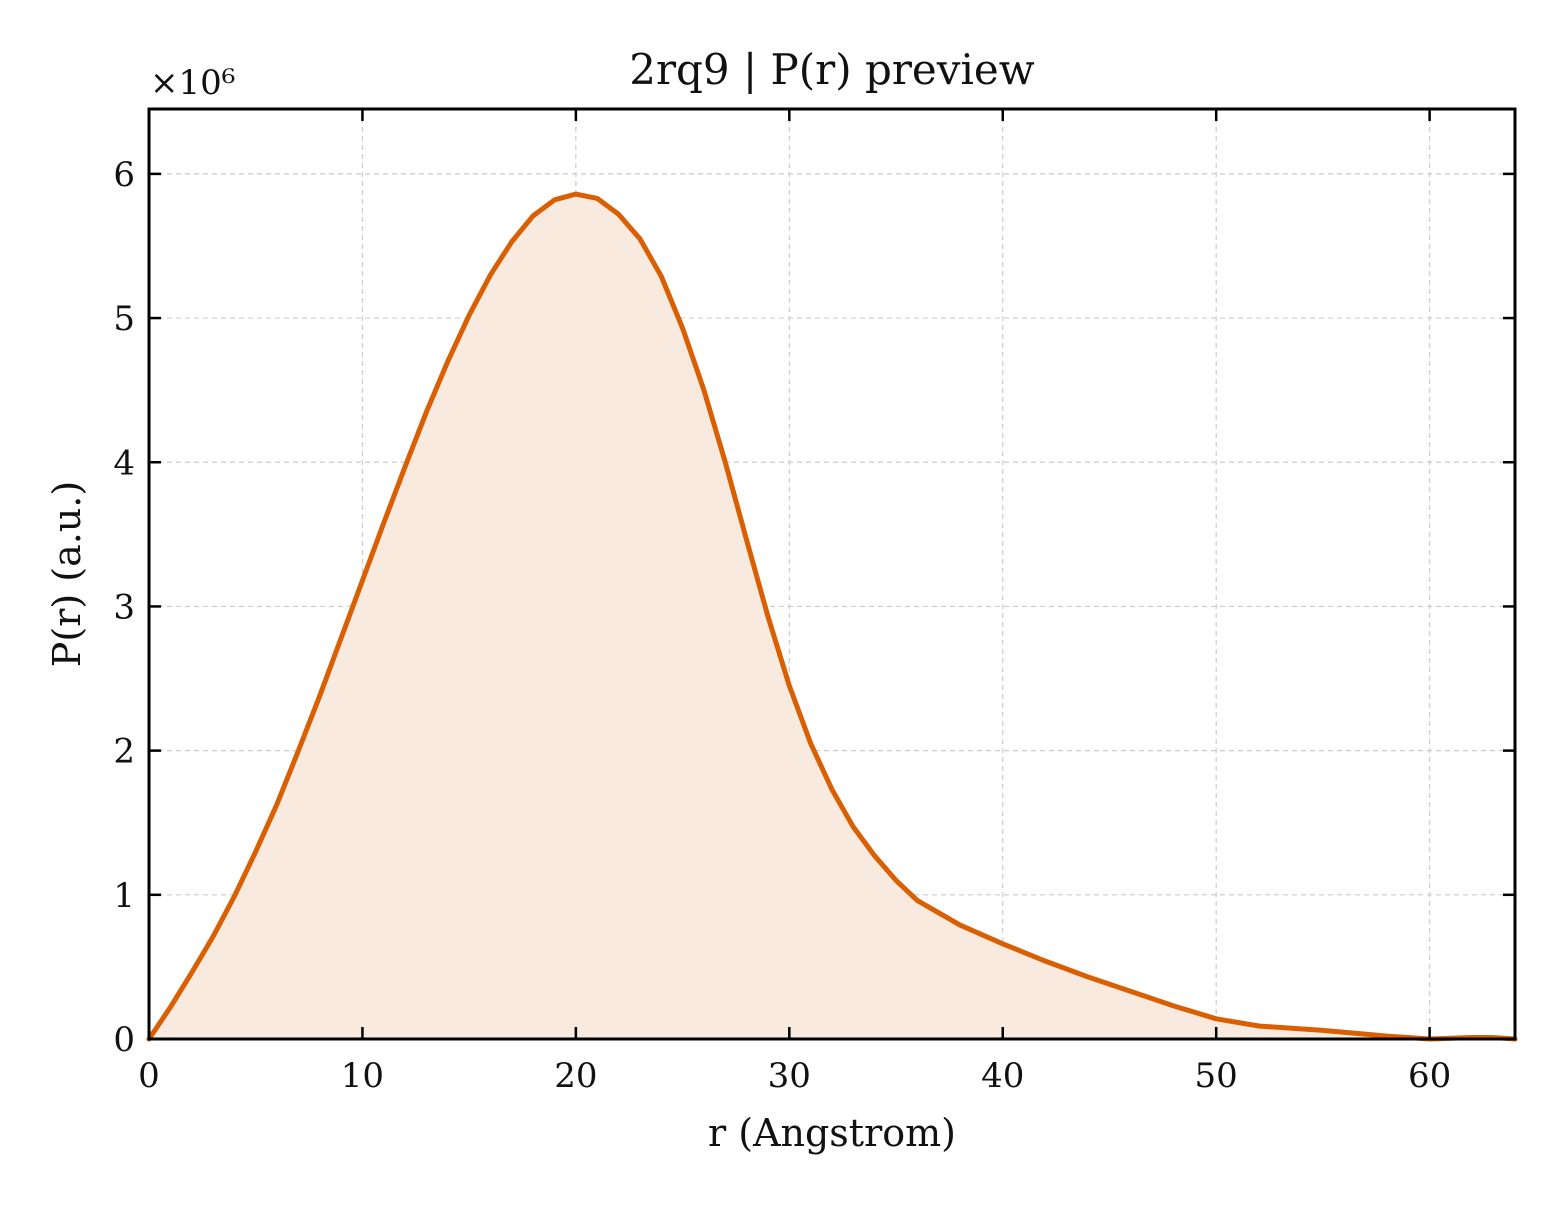 This screenshot has width=1560, height=1205. I want to click on y-tick-label: 2, so click(124, 752).